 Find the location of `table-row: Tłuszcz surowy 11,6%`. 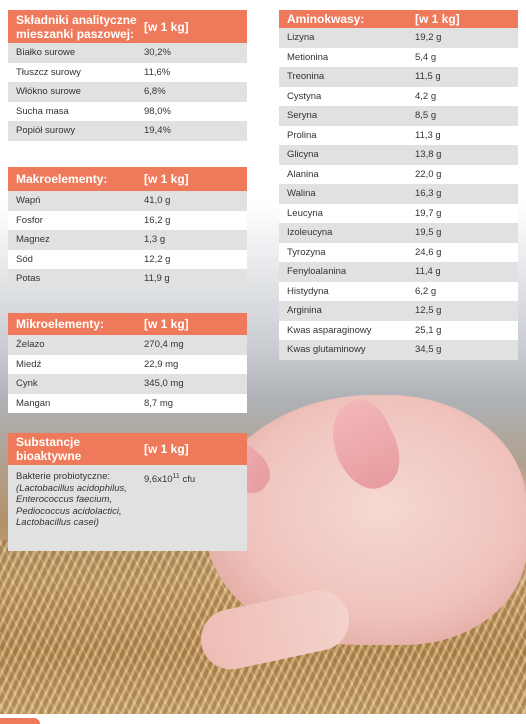

table-row: Tłuszcz surowy 11,6% is located at coordinates (127, 72).